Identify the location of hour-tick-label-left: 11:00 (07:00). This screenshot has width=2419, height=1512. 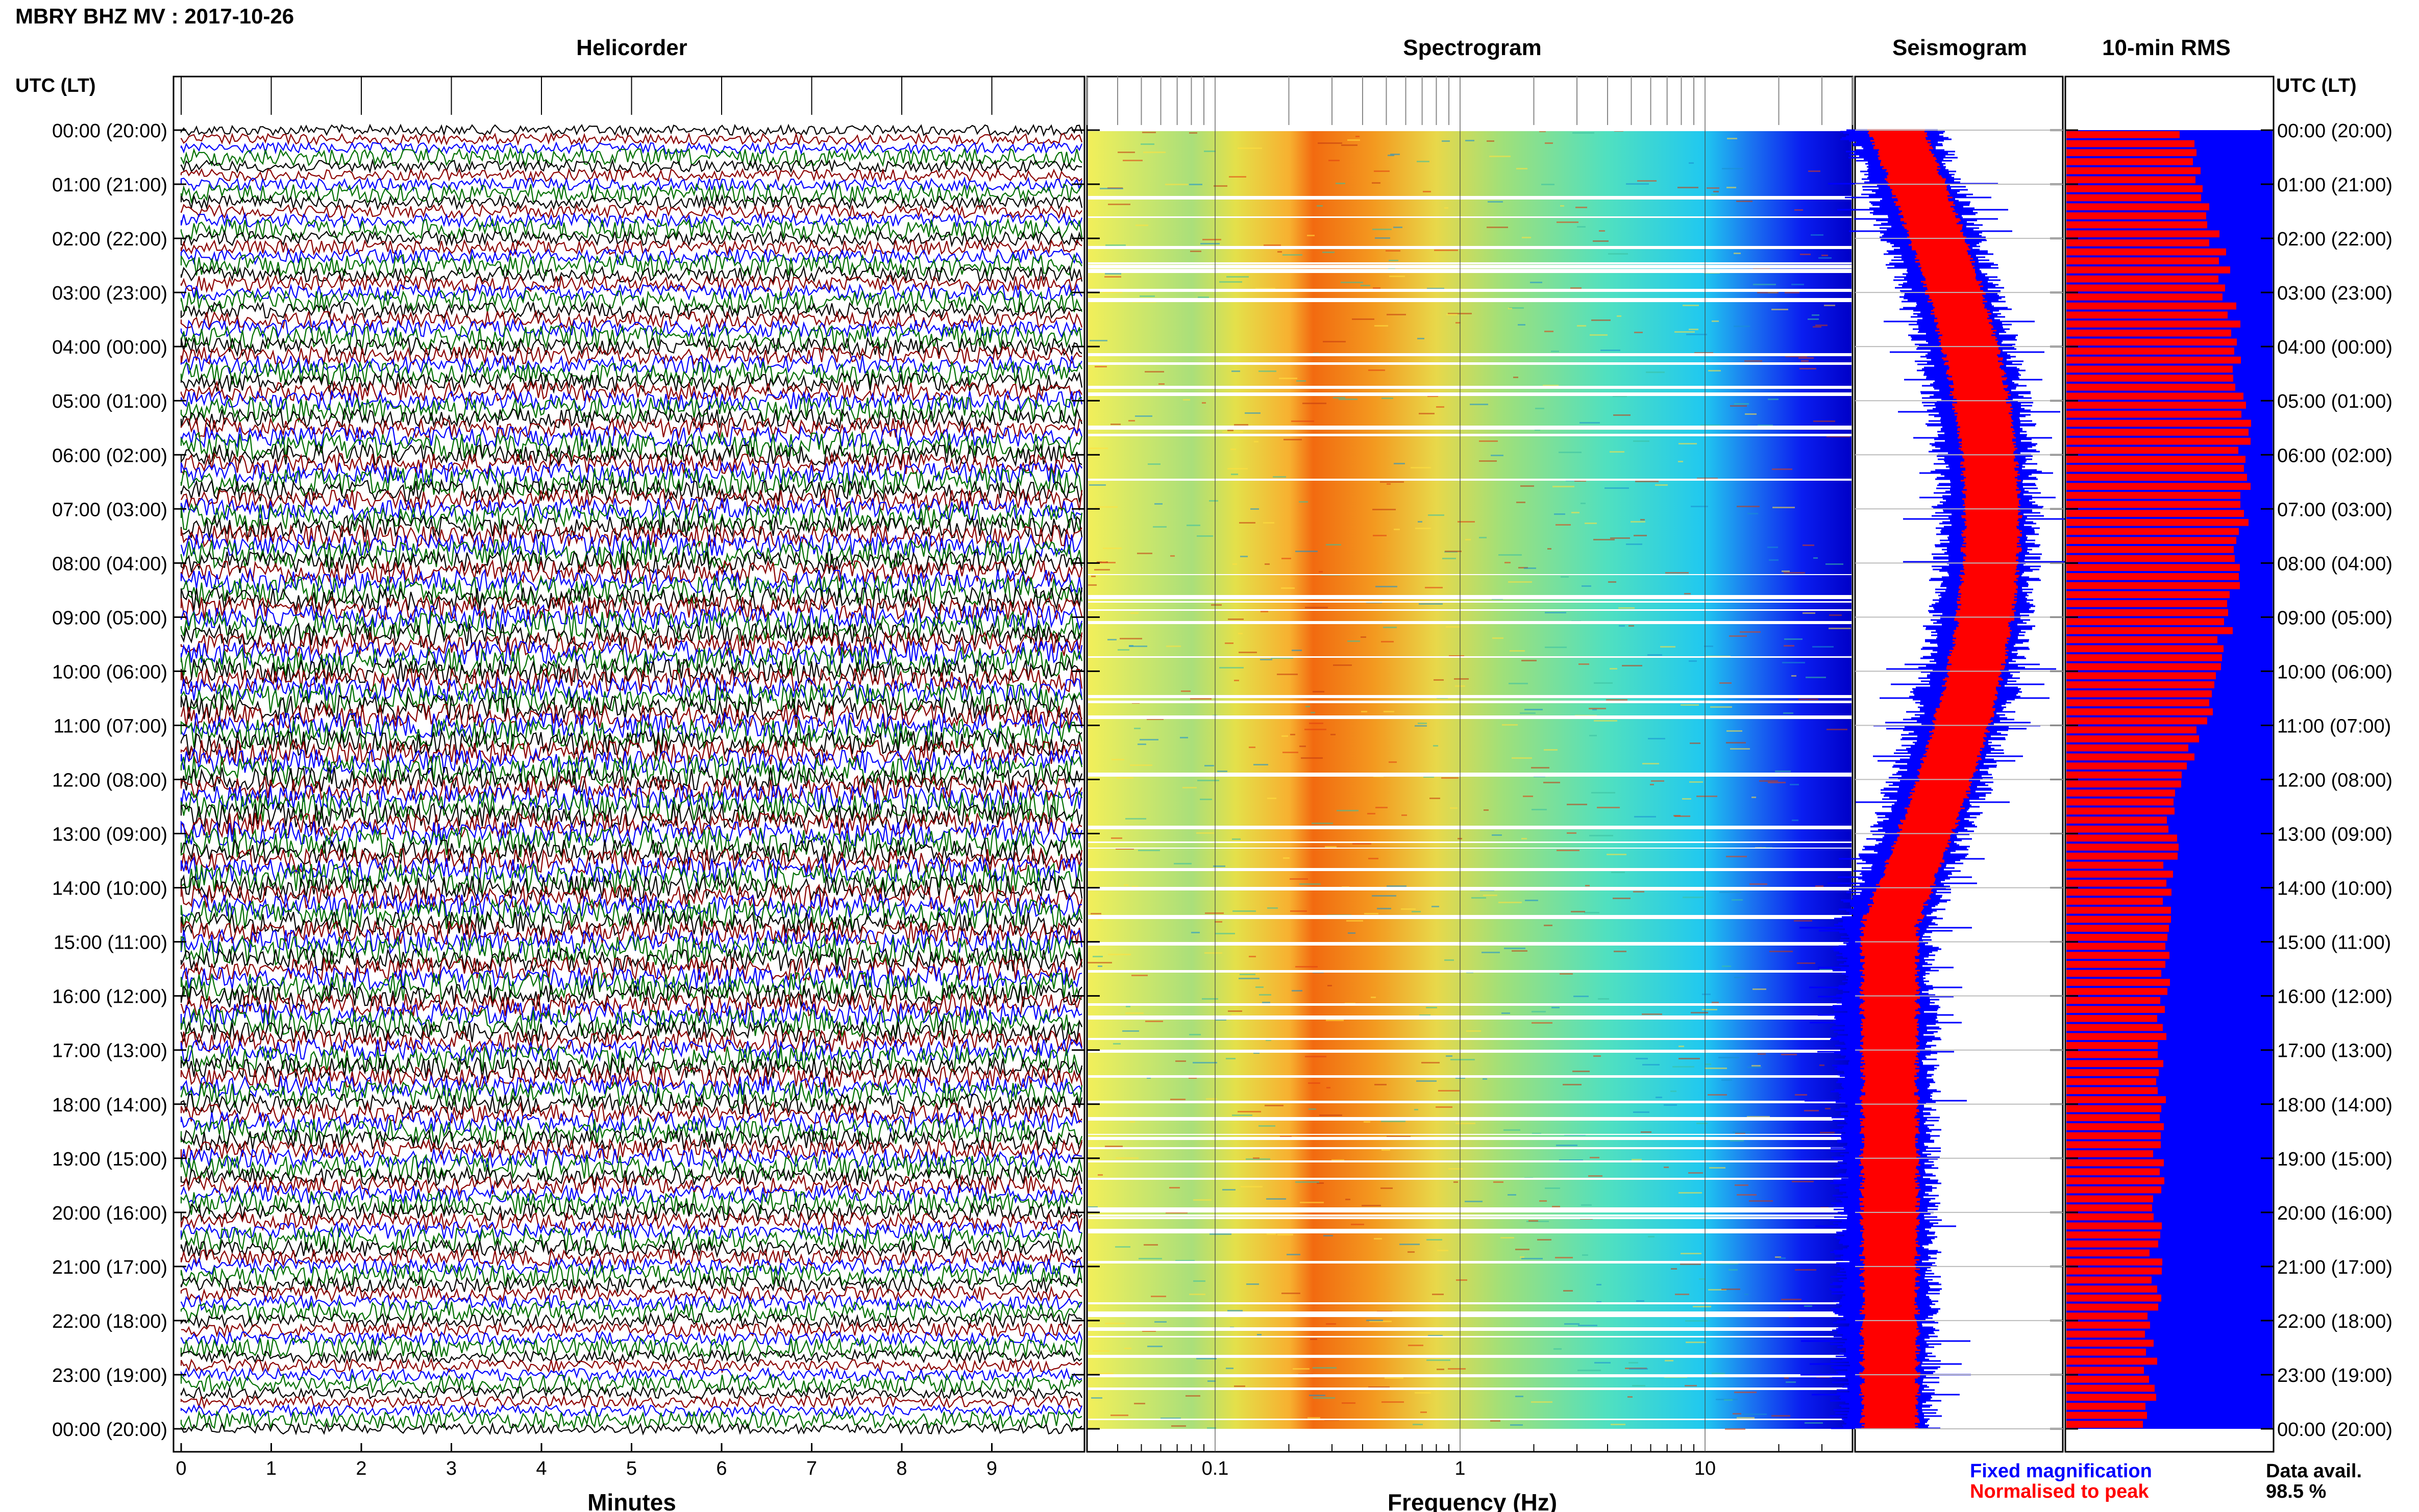
(110, 726).